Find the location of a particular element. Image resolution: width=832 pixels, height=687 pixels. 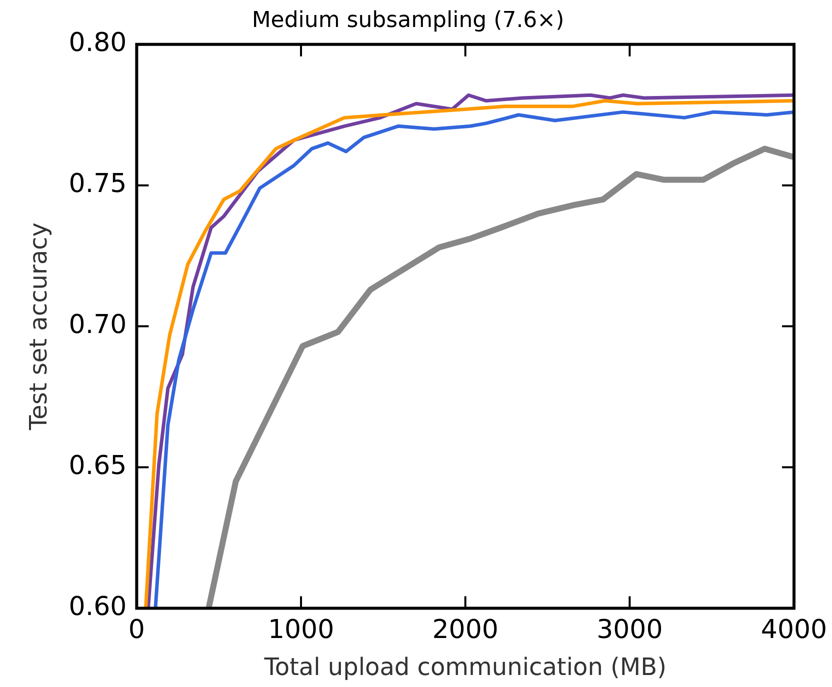

x-tick-label: 1000 is located at coordinates (301, 629).